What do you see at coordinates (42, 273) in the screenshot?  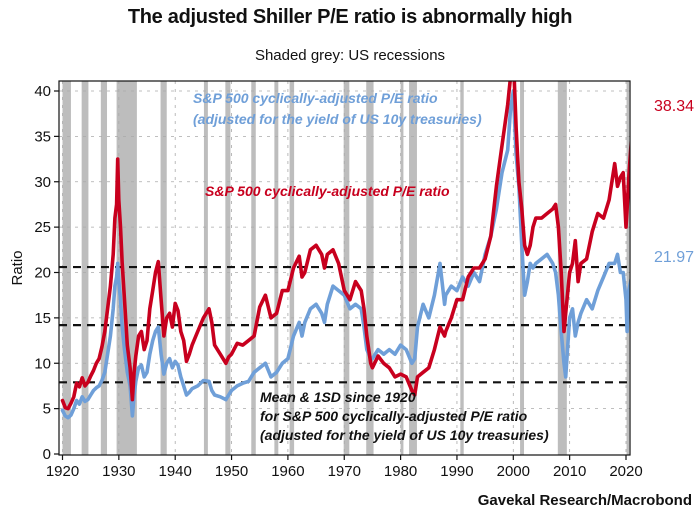 I see `y-tick-label: 20` at bounding box center [42, 273].